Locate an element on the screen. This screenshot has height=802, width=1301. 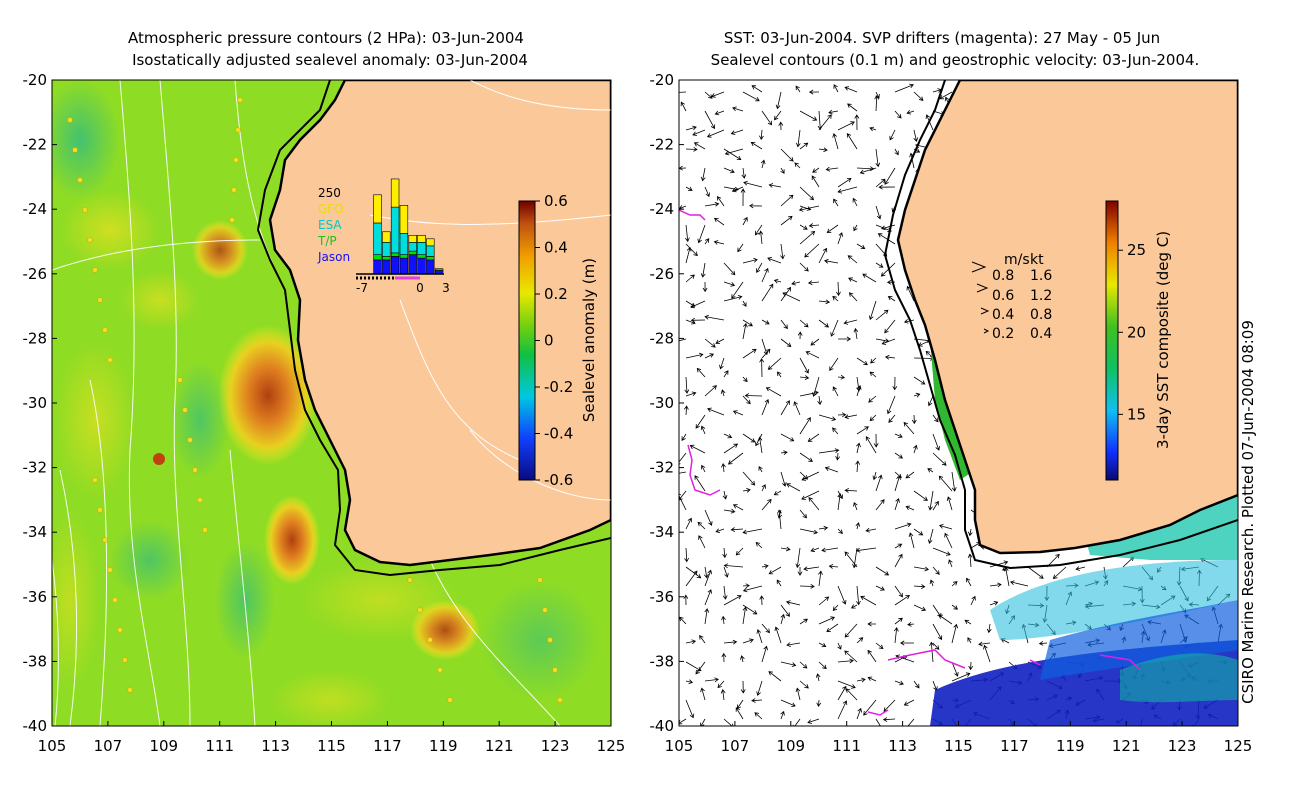
right-colorbar-ramp is located at coordinates (1112, 340).